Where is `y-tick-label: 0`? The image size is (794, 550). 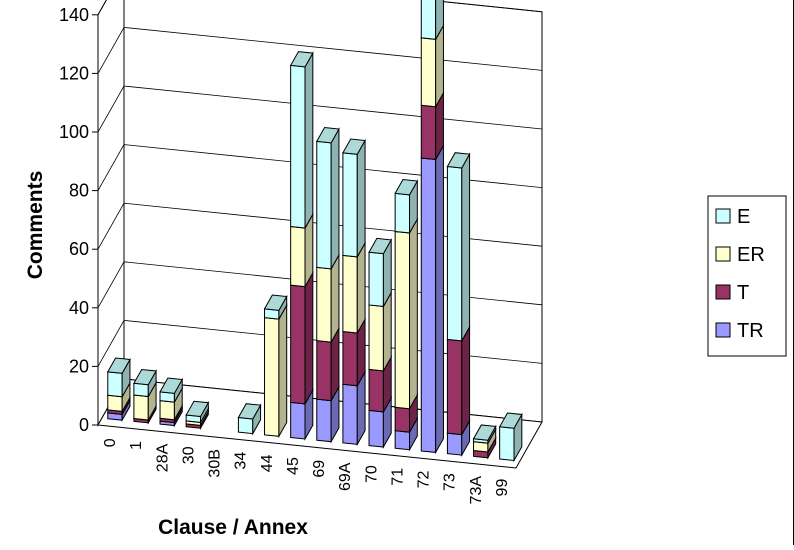 y-tick-label: 0 is located at coordinates (84, 425).